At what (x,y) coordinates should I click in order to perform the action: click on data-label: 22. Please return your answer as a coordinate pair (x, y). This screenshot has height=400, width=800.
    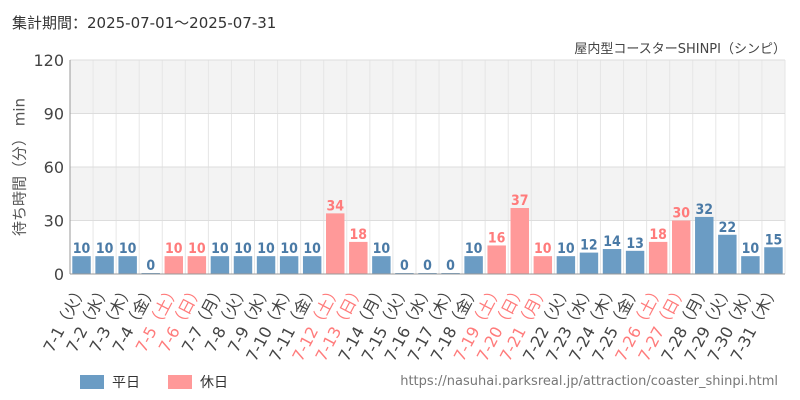
    Looking at the image, I should click on (728, 228).